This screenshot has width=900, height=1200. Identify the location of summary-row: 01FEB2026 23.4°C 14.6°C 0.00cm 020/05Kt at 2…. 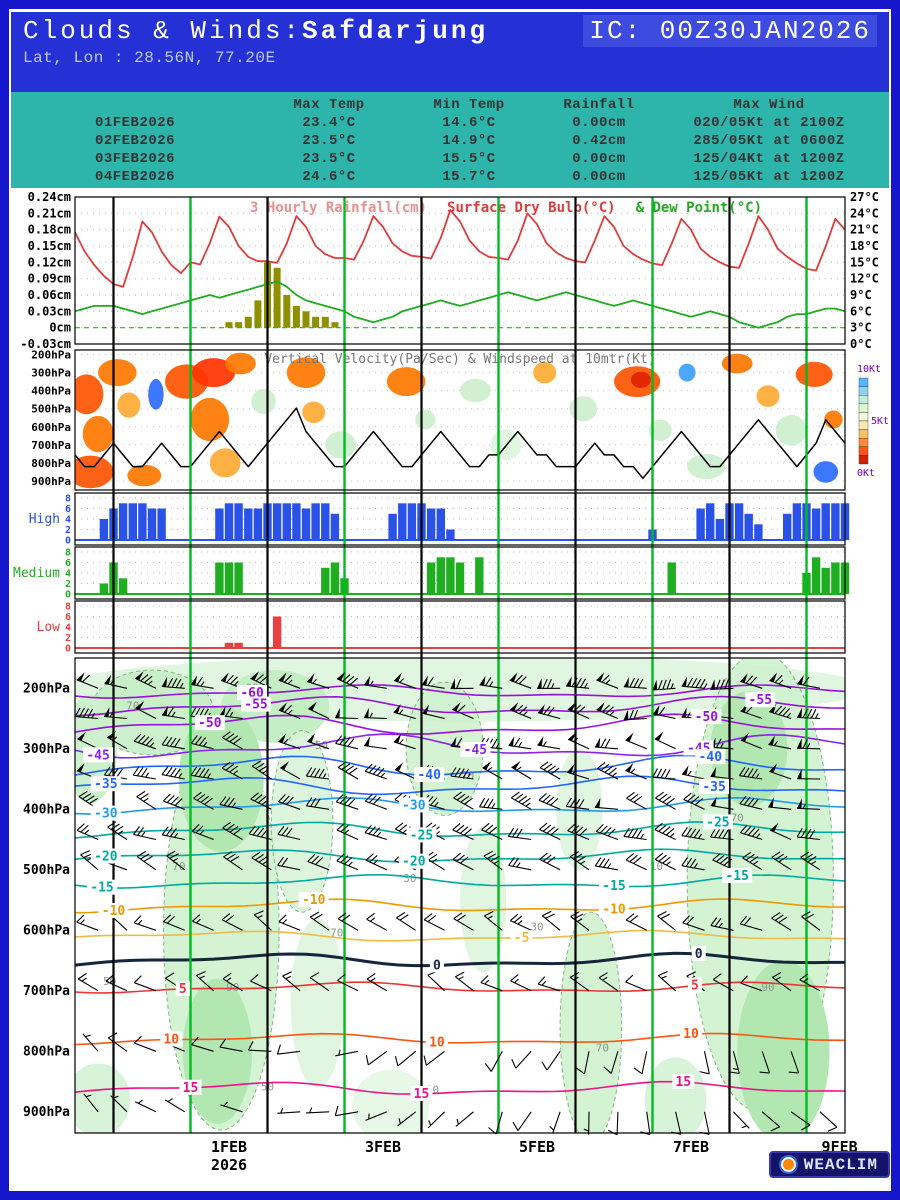
(450, 123).